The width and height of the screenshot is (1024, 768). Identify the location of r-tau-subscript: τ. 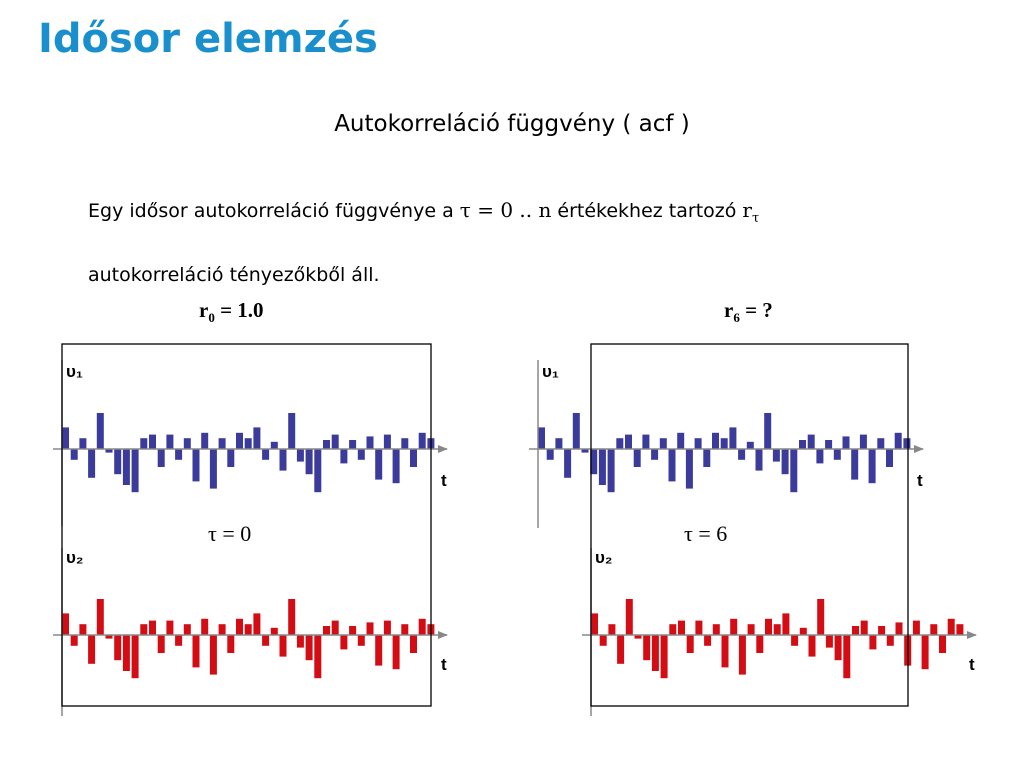
(755, 218).